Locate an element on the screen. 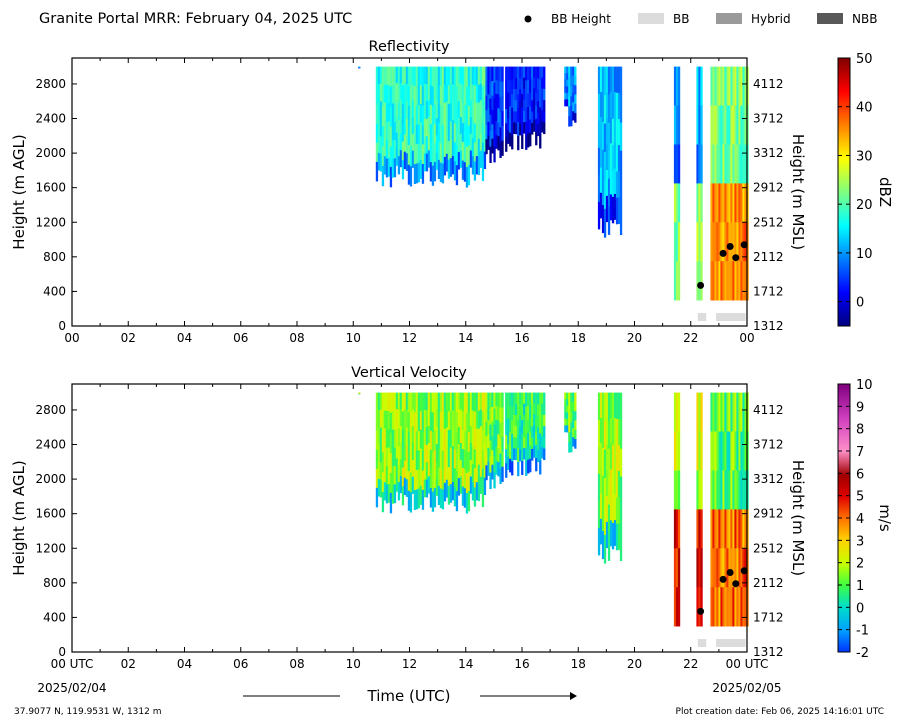 The height and width of the screenshot is (725, 900). colorbar-tick-label: 20 is located at coordinates (864, 205).